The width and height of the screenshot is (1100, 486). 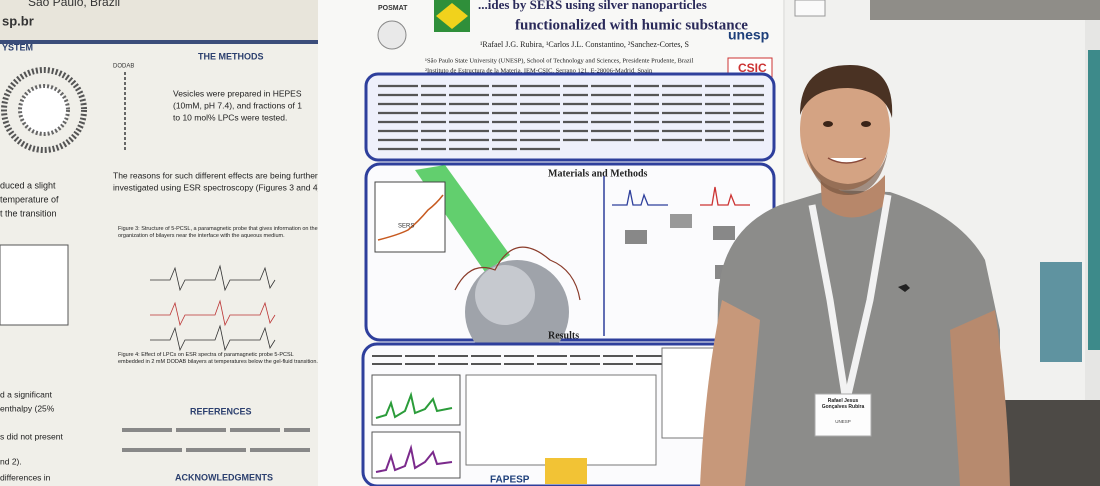 I want to click on poster-title: functionalized with humic substance, so click(x=631, y=25).